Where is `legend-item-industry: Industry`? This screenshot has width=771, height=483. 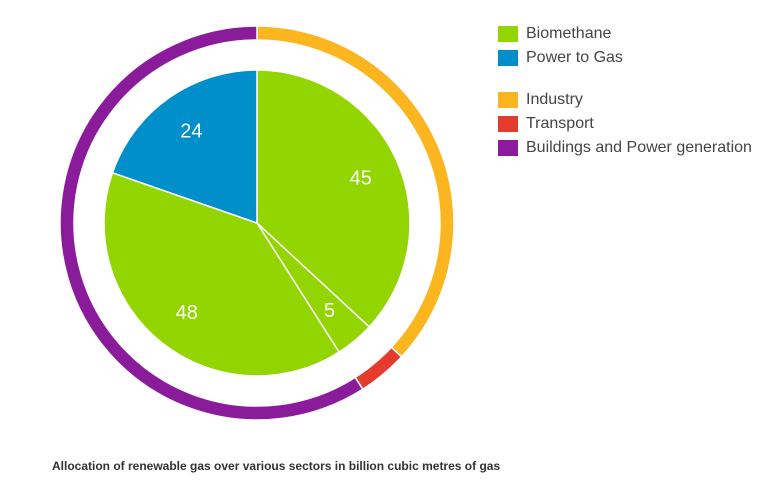
legend-item-industry: Industry is located at coordinates (625, 100).